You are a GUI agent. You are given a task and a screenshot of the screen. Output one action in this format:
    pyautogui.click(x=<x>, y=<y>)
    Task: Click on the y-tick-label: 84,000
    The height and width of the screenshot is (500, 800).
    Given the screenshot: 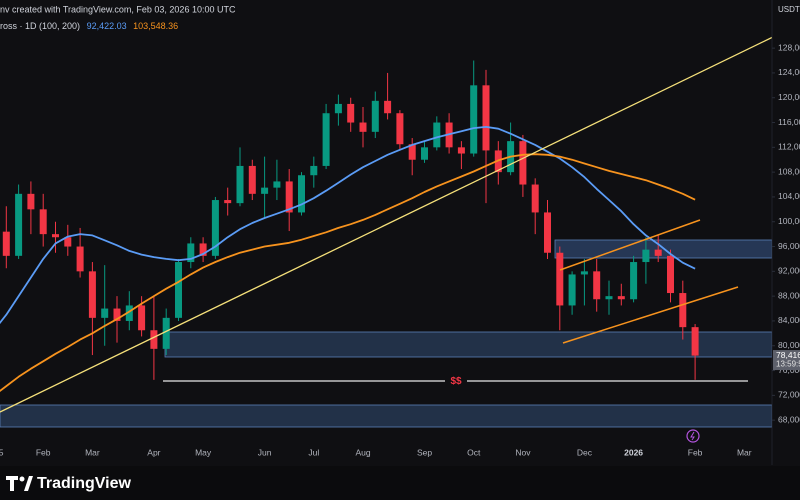 What is the action you would take?
    pyautogui.click(x=789, y=320)
    